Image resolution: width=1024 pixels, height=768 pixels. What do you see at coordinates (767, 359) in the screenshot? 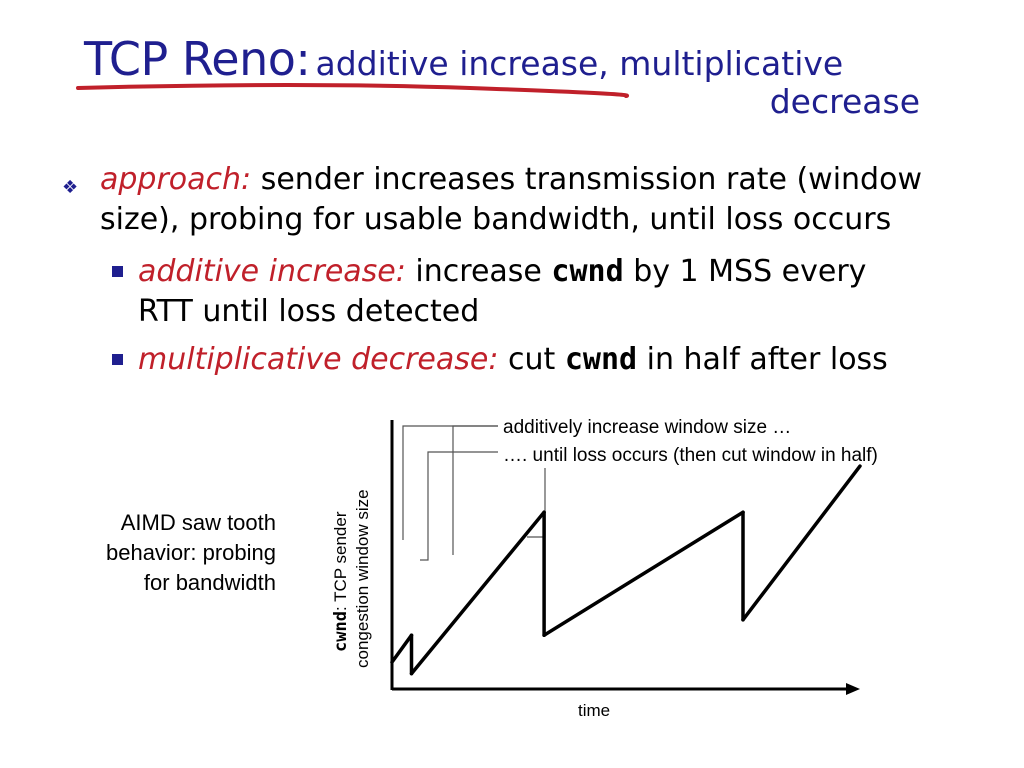
I see `mult-post: in half after loss` at bounding box center [767, 359].